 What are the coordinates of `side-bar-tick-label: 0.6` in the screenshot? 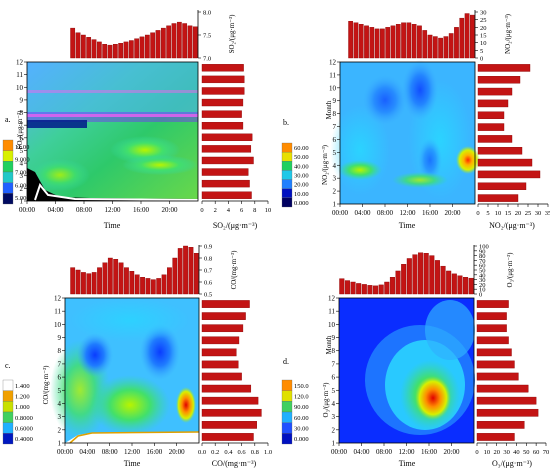 It's located at (242, 452).